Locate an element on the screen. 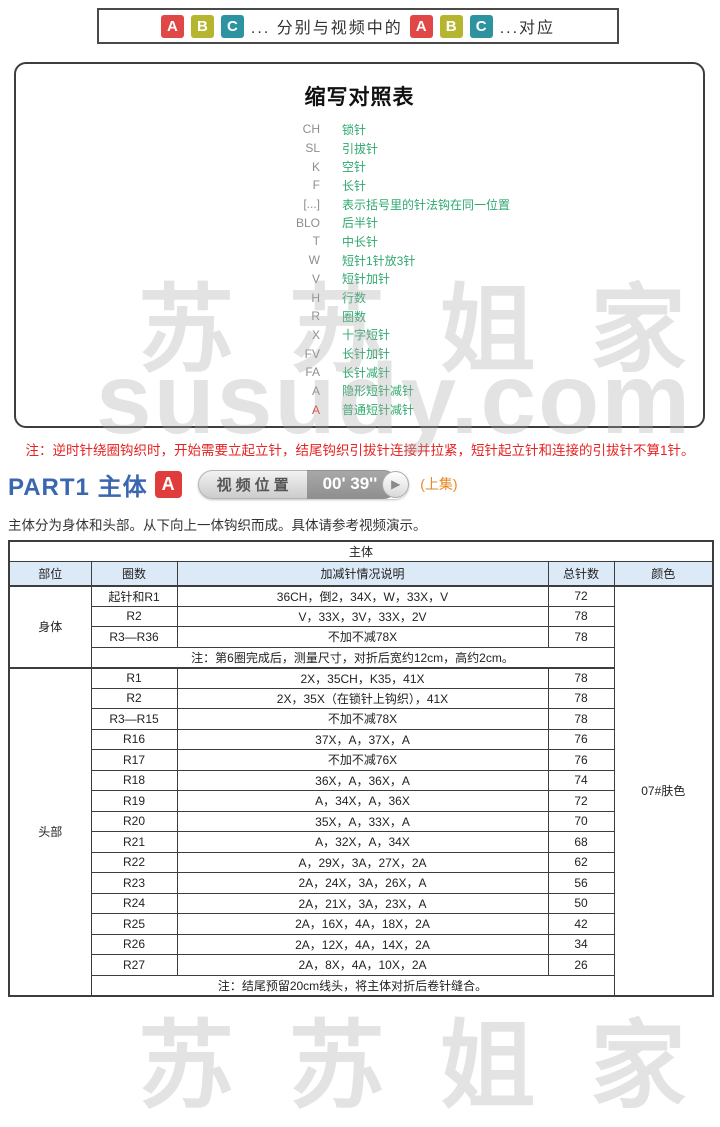 The height and width of the screenshot is (1127, 720). total-cell: 50 is located at coordinates (581, 903).